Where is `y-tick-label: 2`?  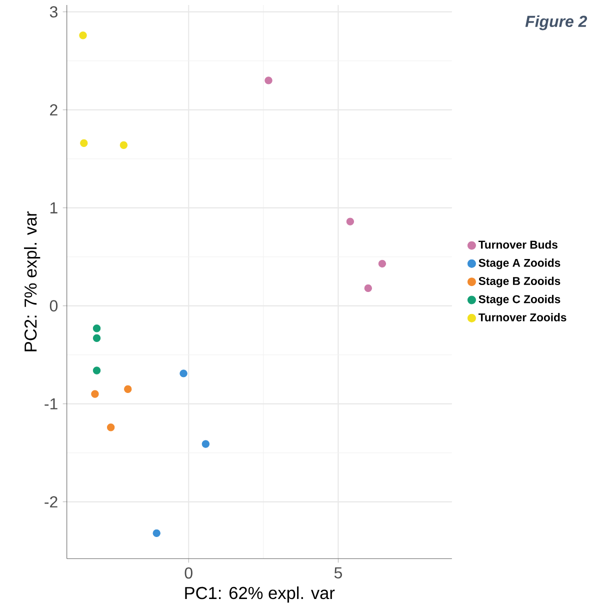 y-tick-label: 2 is located at coordinates (54, 110).